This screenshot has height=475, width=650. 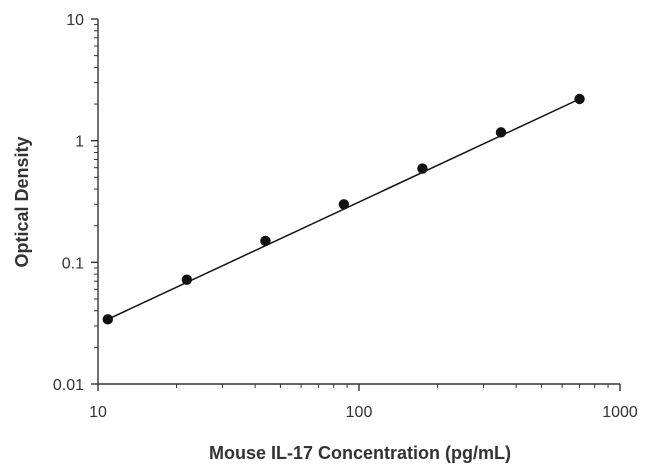 I want to click on x-tick-label: 10, so click(x=98, y=412).